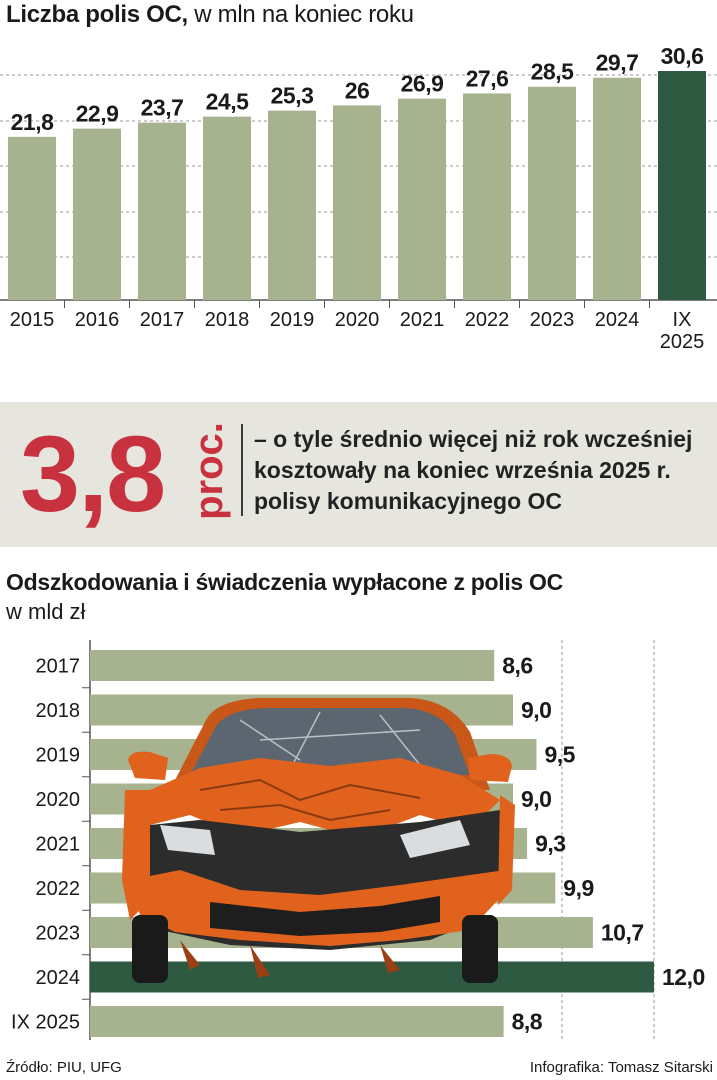  Describe the element at coordinates (682, 320) in the screenshot. I see `x-tick-label: IX` at that location.